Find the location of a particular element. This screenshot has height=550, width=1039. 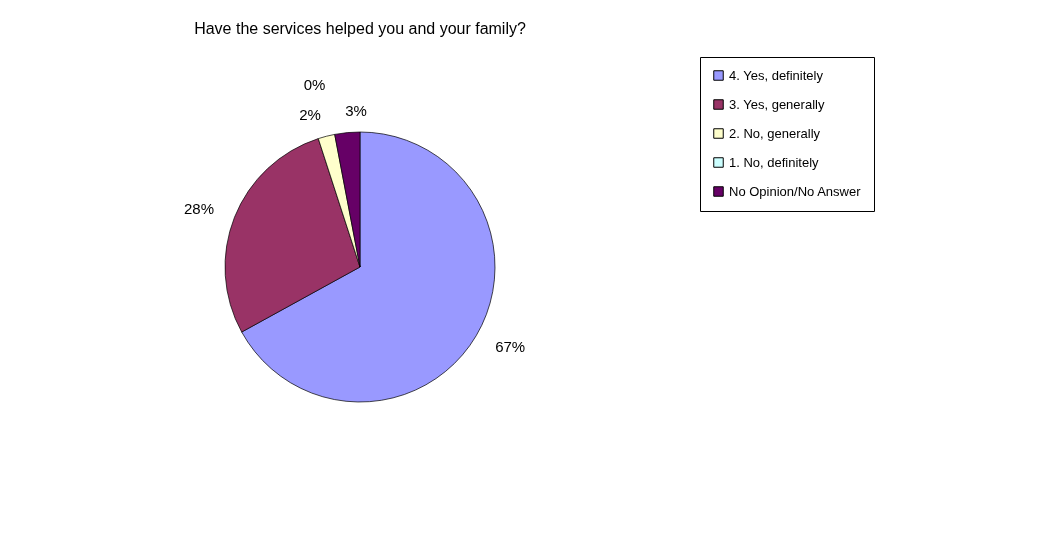

legend-label: 4. Yes, definitely is located at coordinates (776, 75).